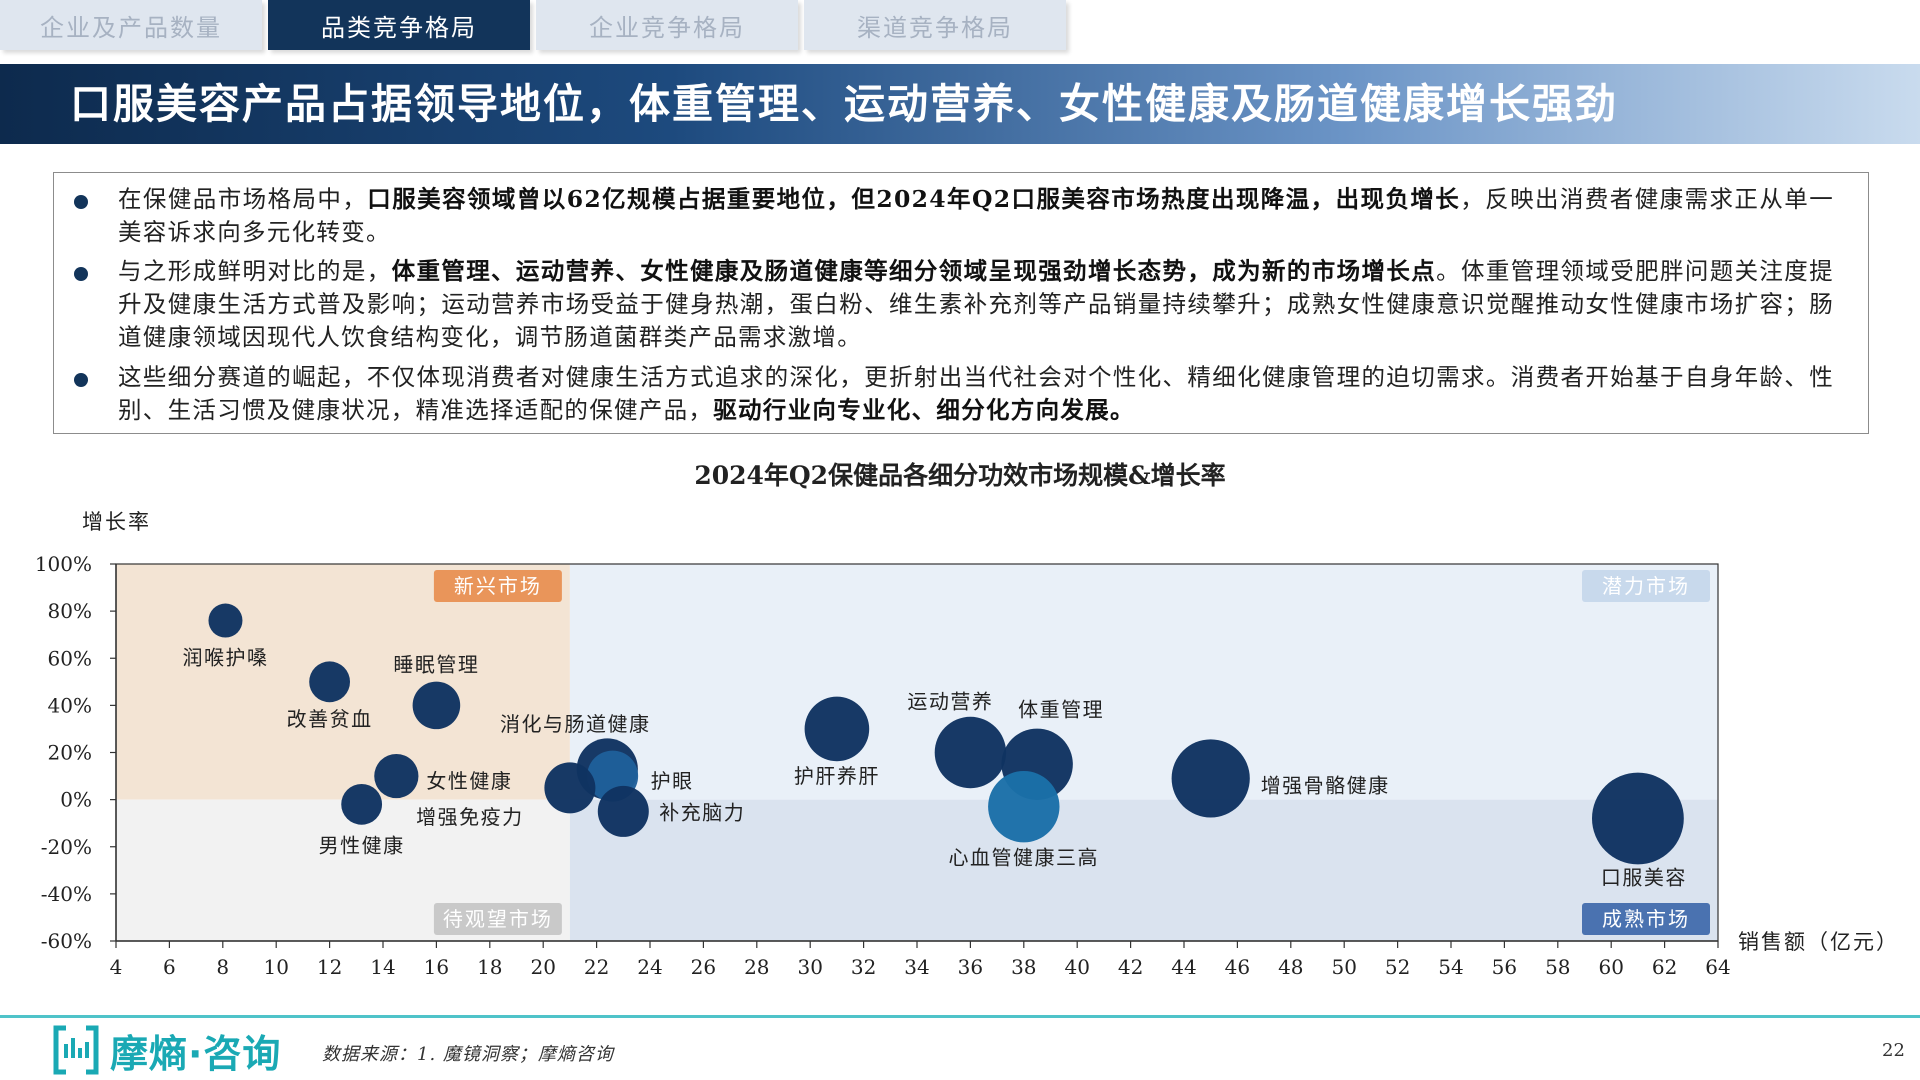  What do you see at coordinates (489, 967) in the screenshot?
I see `x-tick-label: 18` at bounding box center [489, 967].